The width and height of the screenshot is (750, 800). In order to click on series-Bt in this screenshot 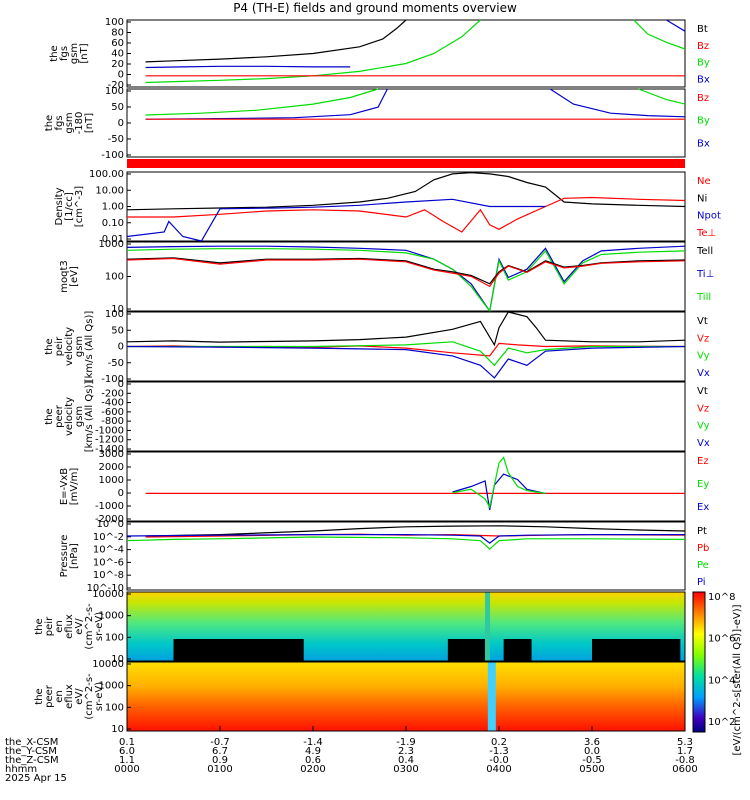, I will do `click(276, 41)`.